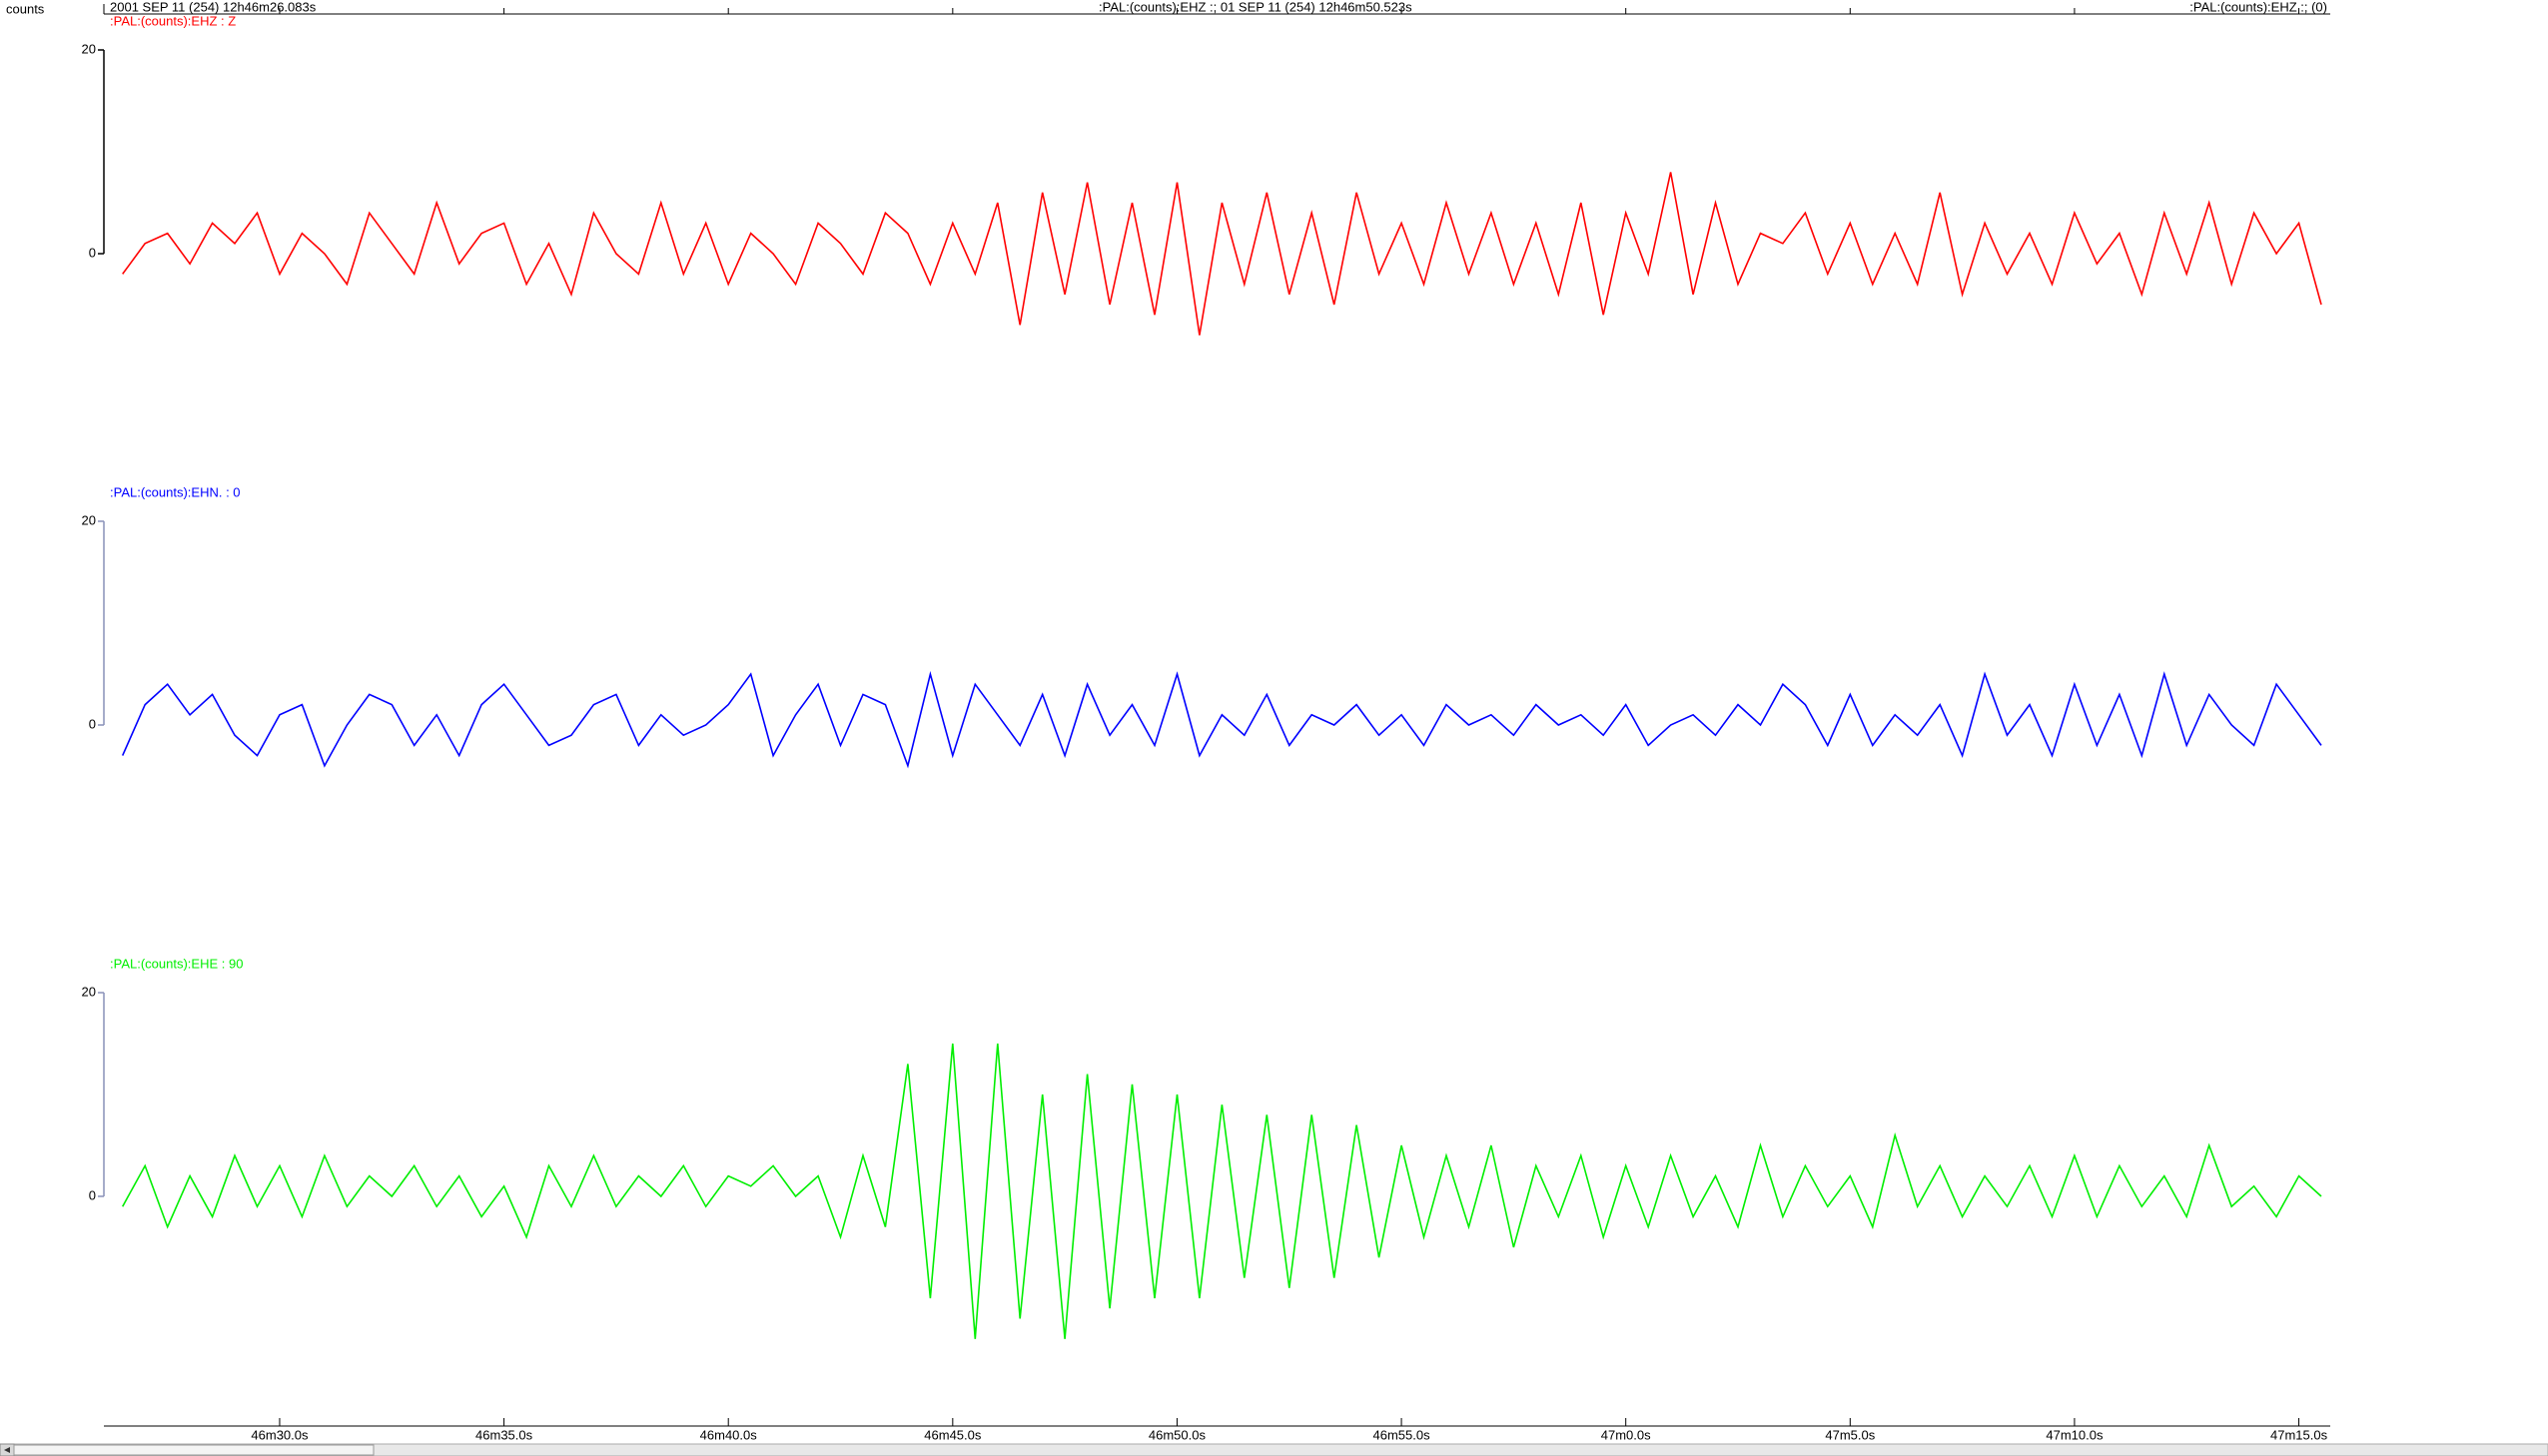 This screenshot has width=2548, height=1456. I want to click on x-tick-label: 46m35.0s, so click(504, 1434).